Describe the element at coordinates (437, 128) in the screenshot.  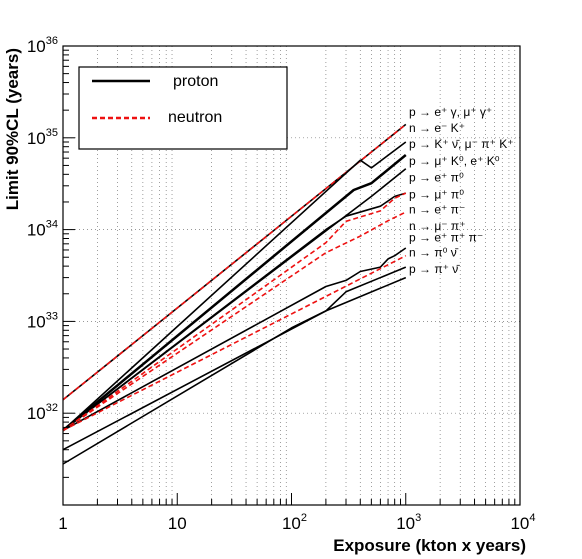
I see `channel-label: n → e⁻ K⁺` at that location.